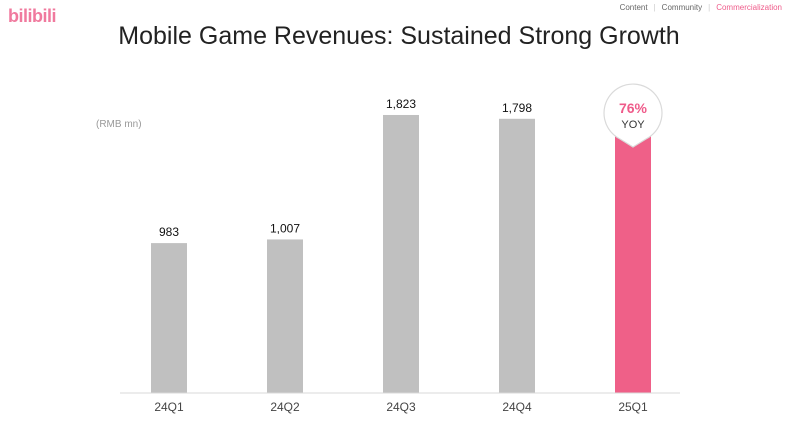  What do you see at coordinates (517, 407) in the screenshot?
I see `x-tick-label-24q4: 24Q4` at bounding box center [517, 407].